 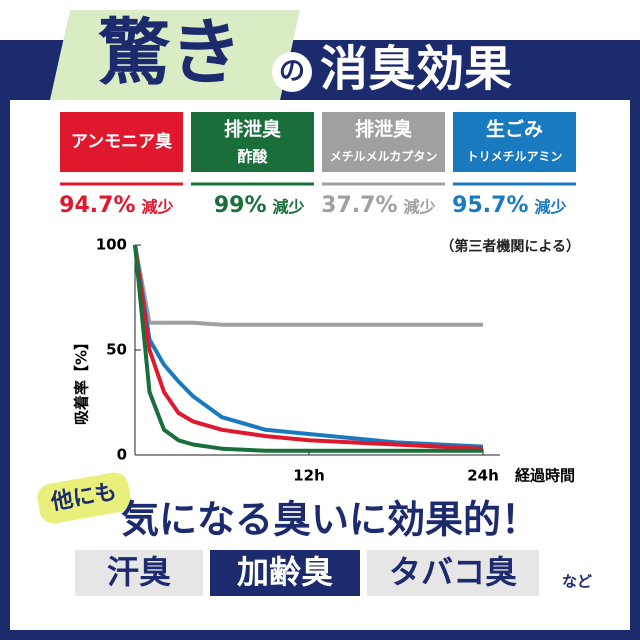 I want to click on odor-name: メチルメルカプタン, so click(x=384, y=156).